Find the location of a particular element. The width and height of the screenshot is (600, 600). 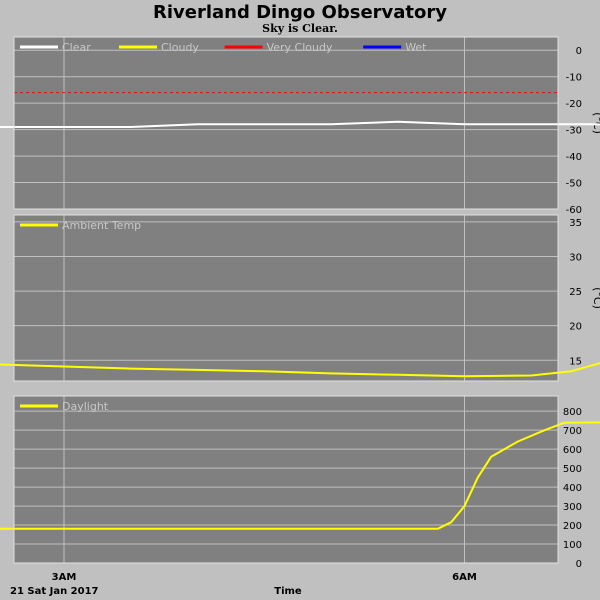

series-line-ambient-temp is located at coordinates (300, 370).